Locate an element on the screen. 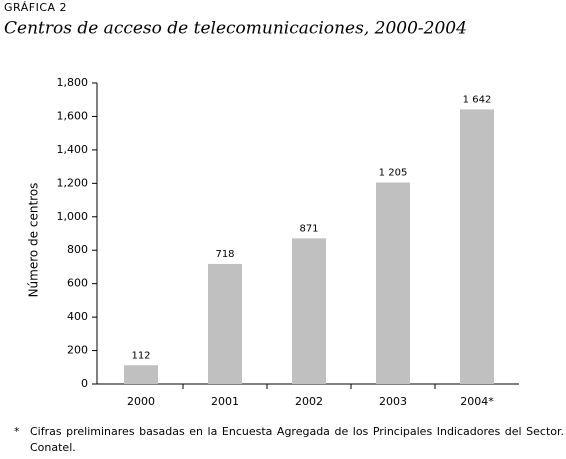  chart-label: GRÁFICA 2 is located at coordinates (35, 7).